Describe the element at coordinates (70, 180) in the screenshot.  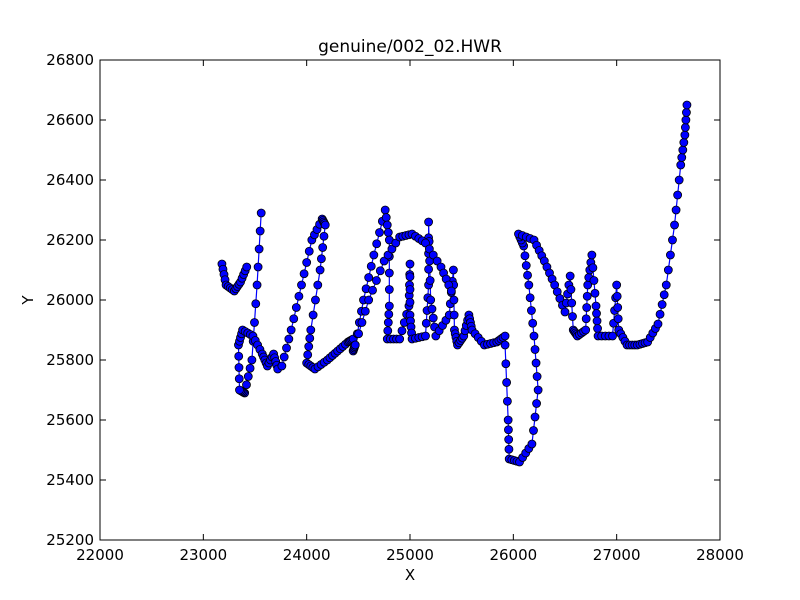
I see `y-tick-label: 26400` at that location.